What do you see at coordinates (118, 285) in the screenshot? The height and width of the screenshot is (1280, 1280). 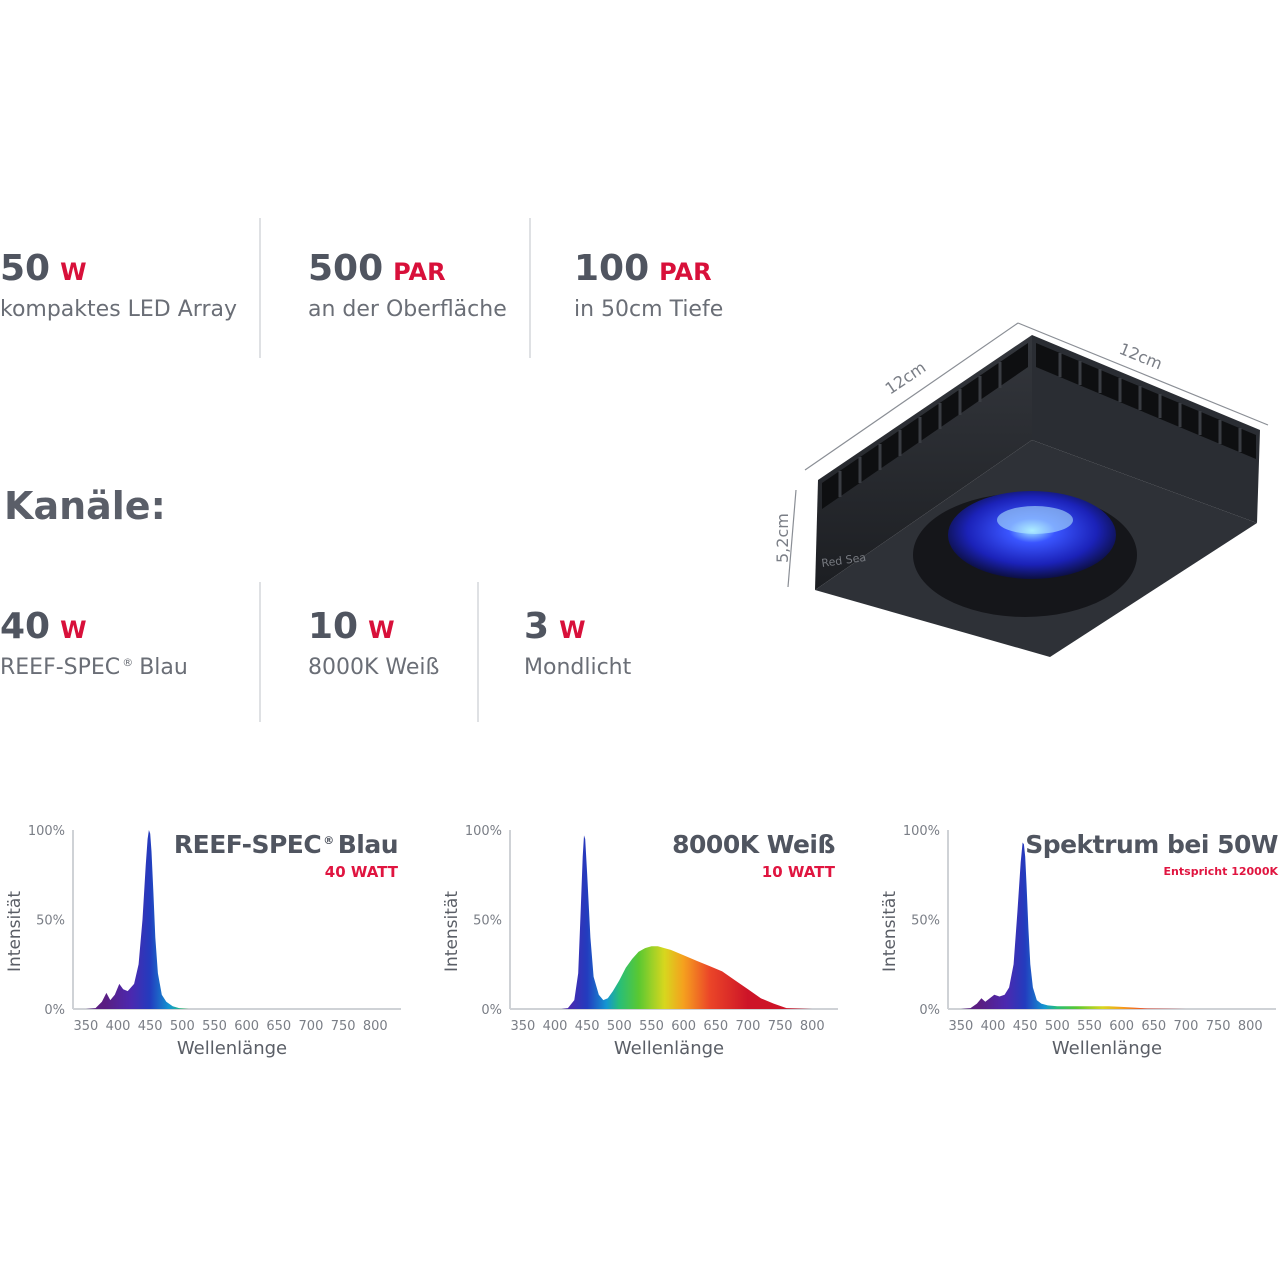 I see `spec-1: 50 W kompaktes LED Array` at bounding box center [118, 285].